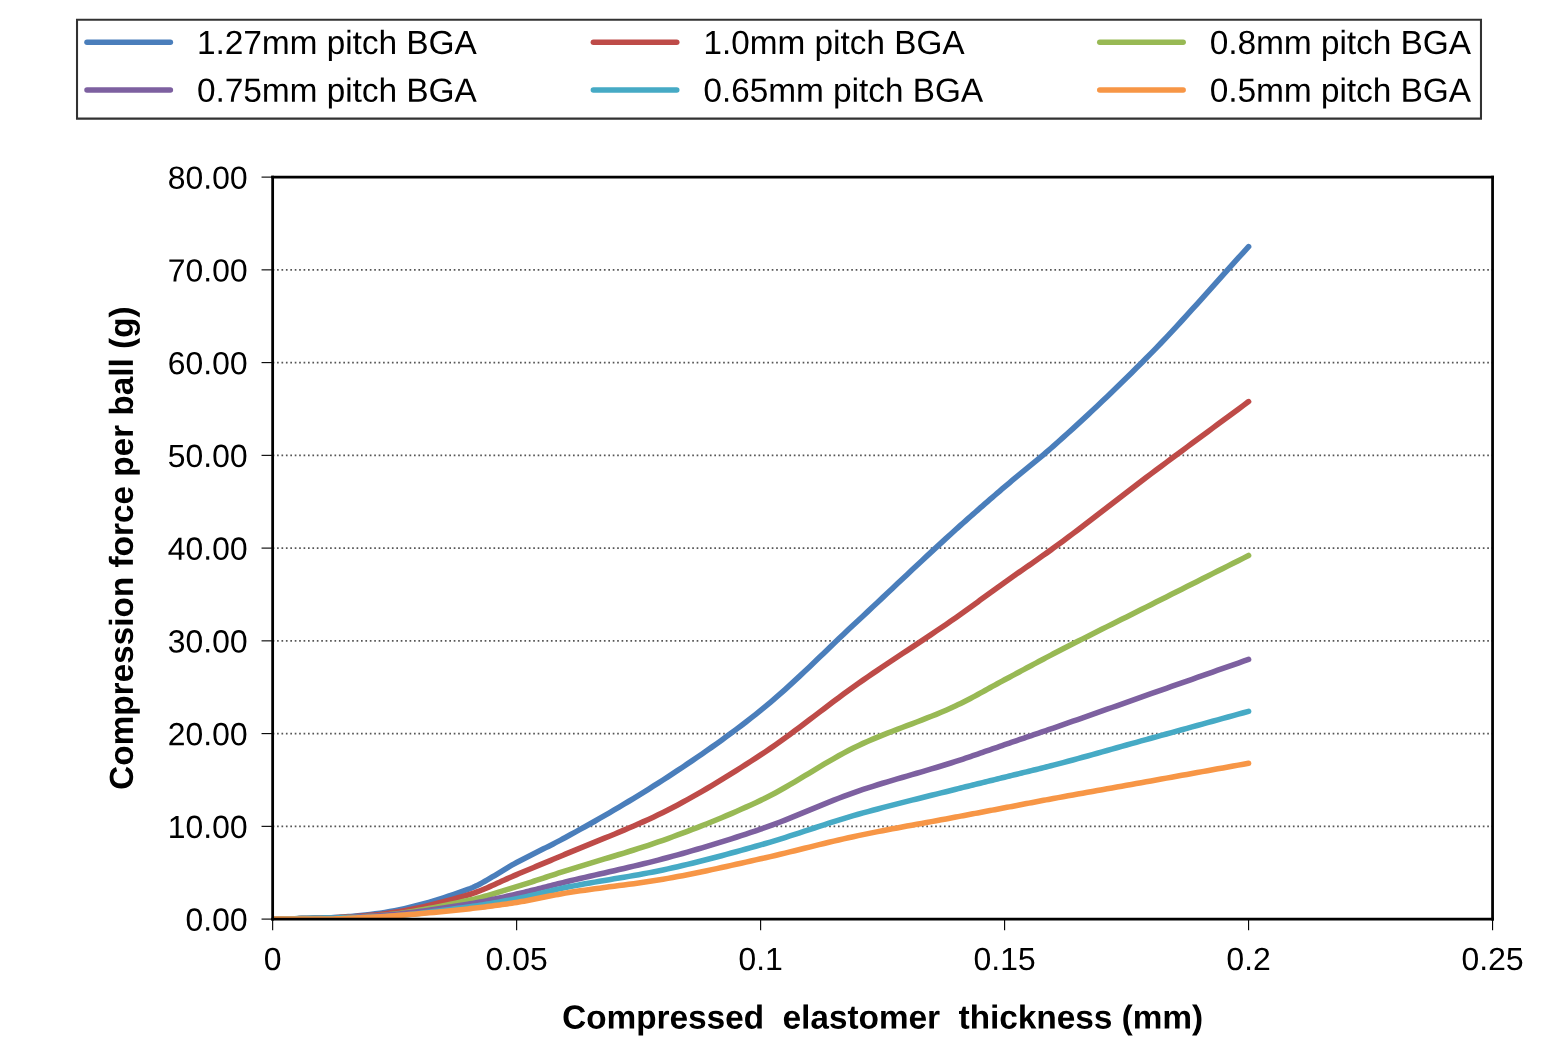 The image size is (1558, 1048). I want to click on x-tick-label: 0.05, so click(516, 959).